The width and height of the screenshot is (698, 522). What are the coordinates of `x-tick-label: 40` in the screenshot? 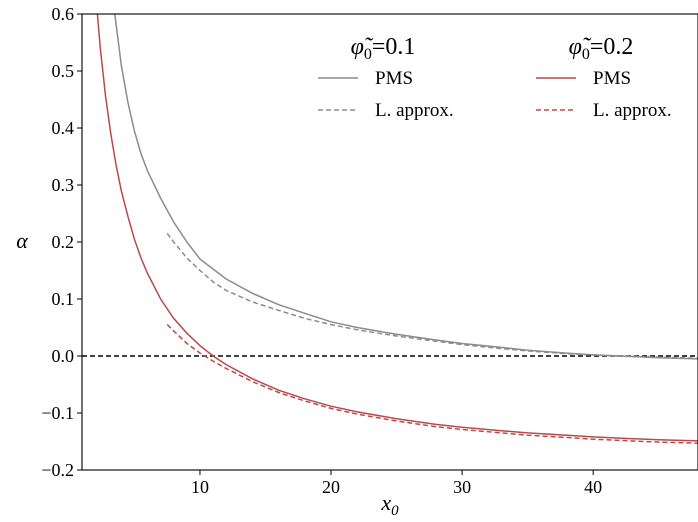 It's located at (593, 487).